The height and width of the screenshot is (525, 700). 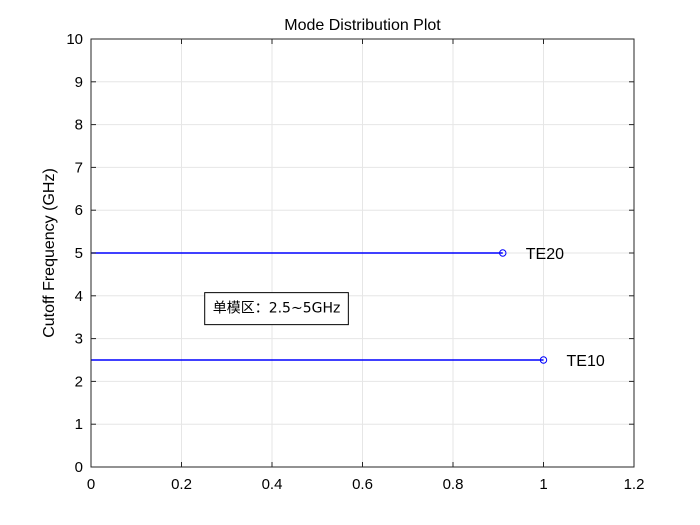 What do you see at coordinates (453, 484) in the screenshot?
I see `x-tick-label: 0.8` at bounding box center [453, 484].